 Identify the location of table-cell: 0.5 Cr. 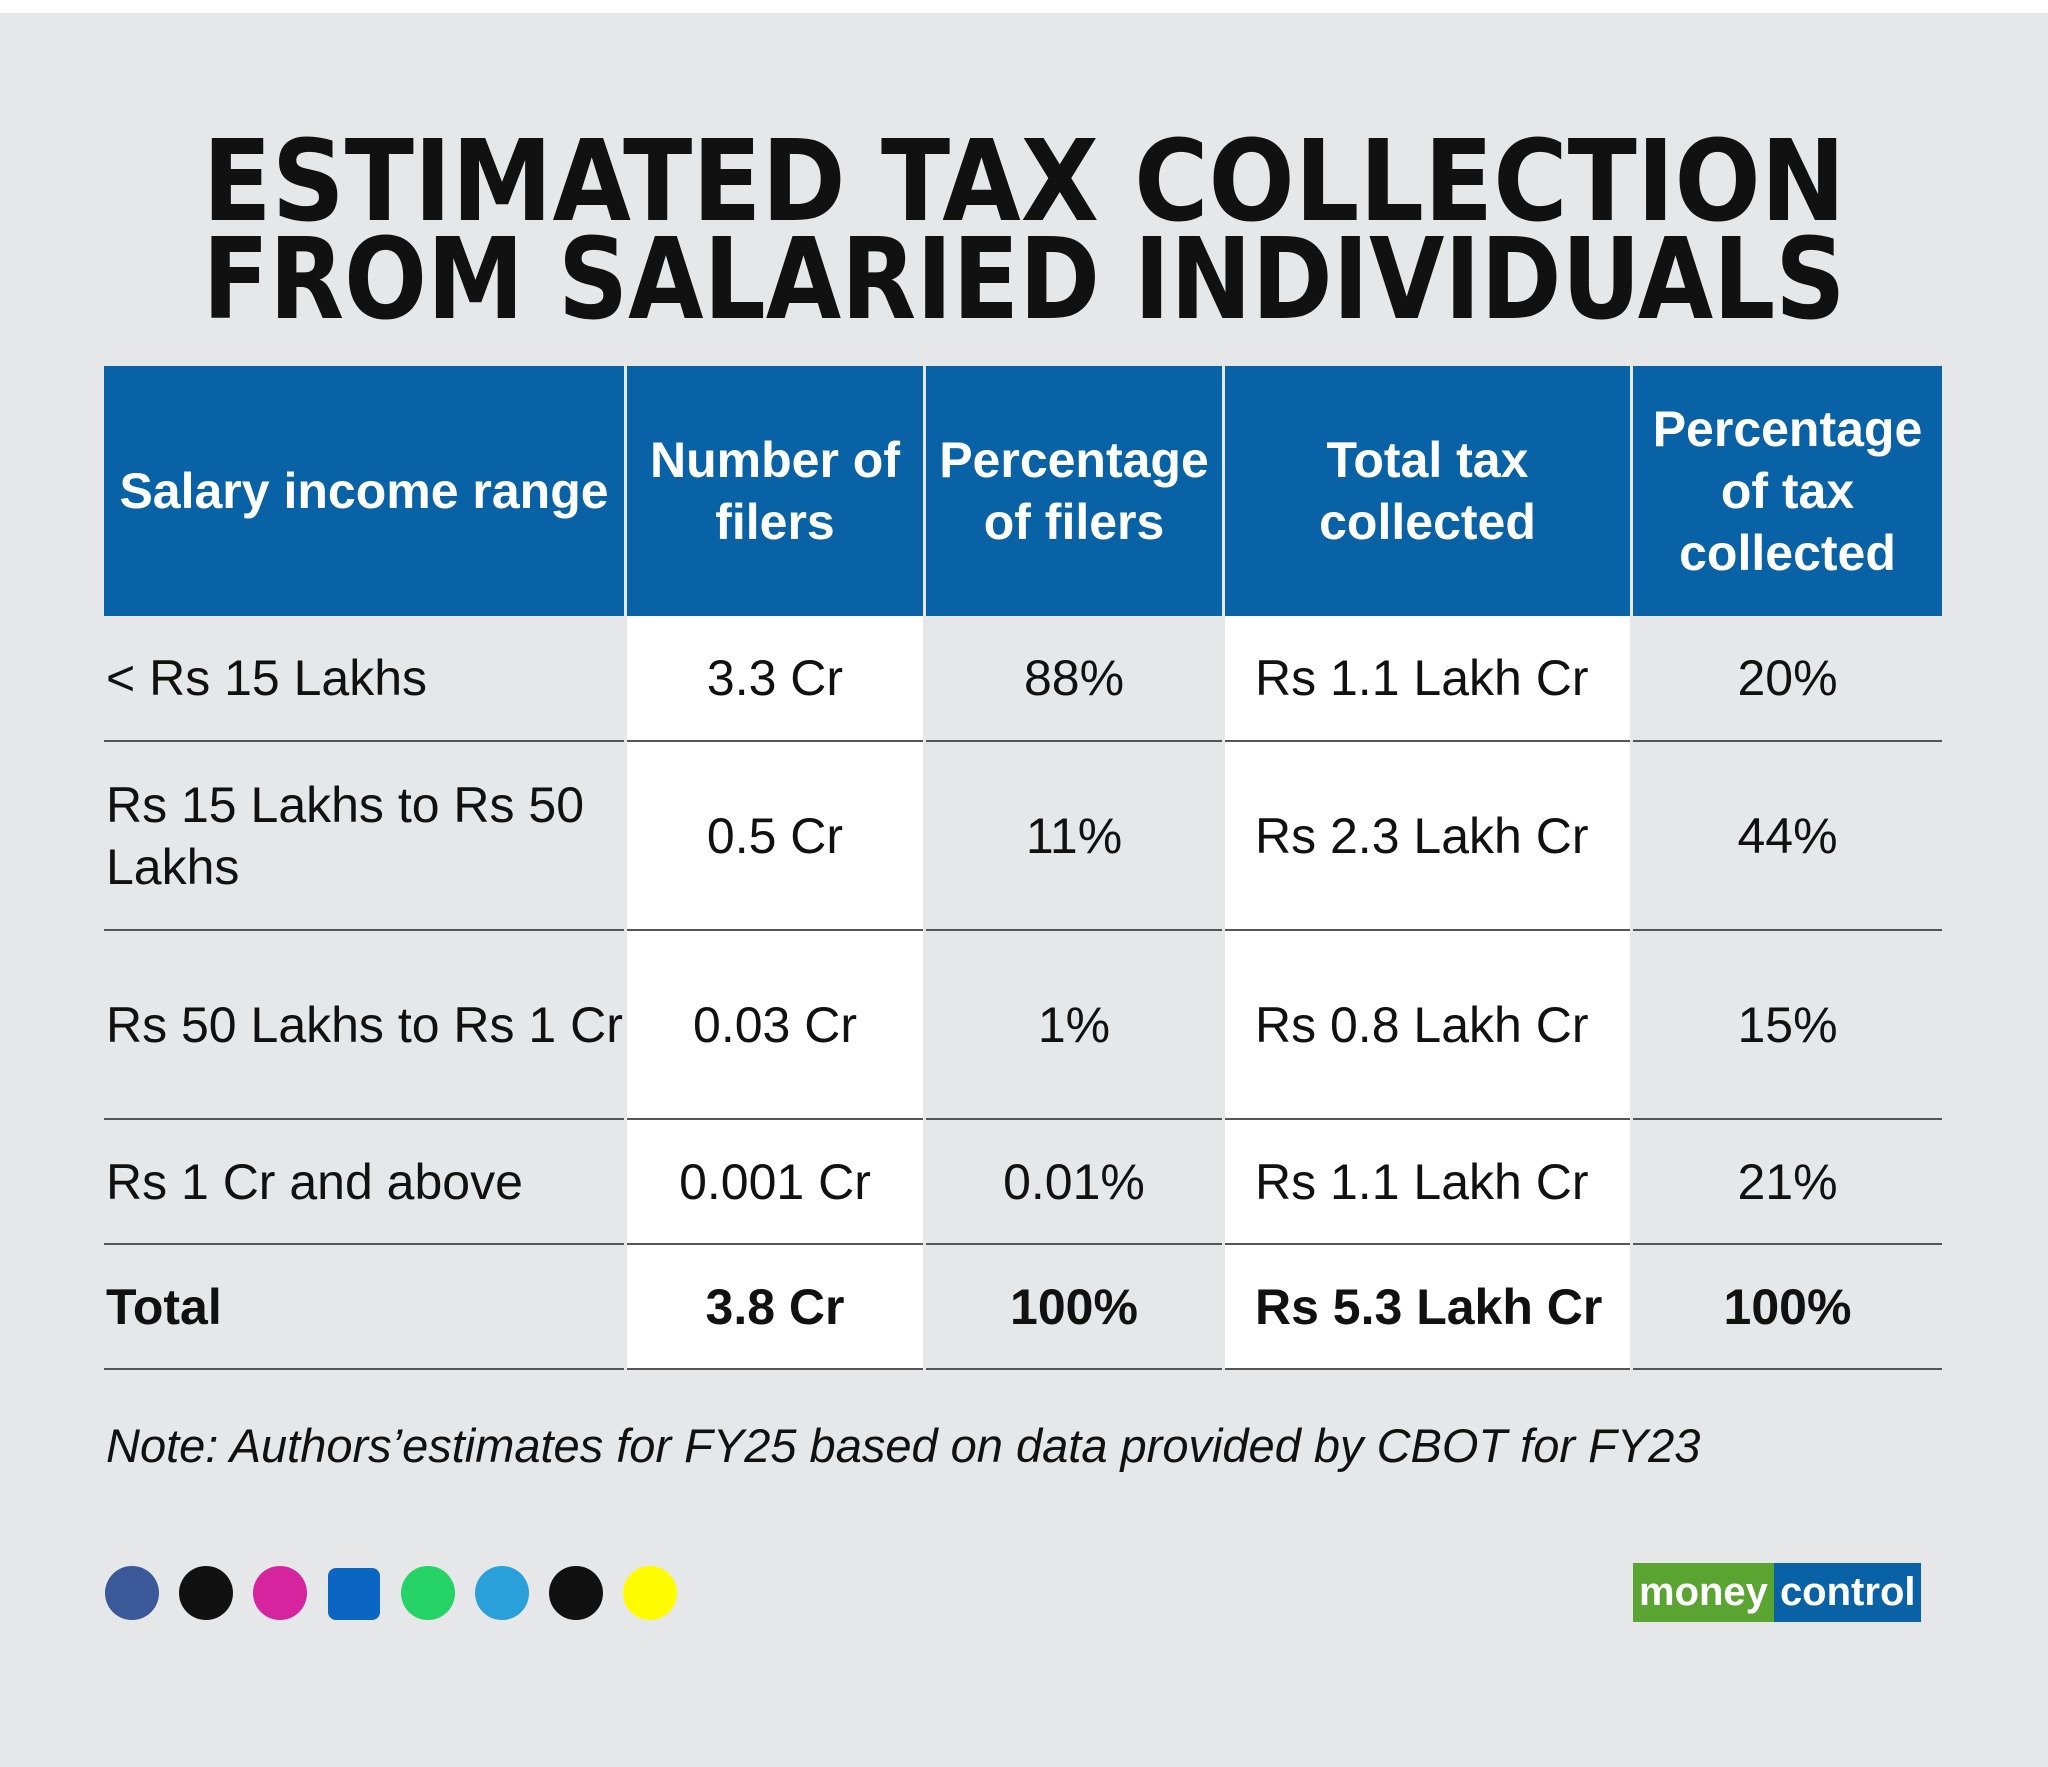
(775, 836).